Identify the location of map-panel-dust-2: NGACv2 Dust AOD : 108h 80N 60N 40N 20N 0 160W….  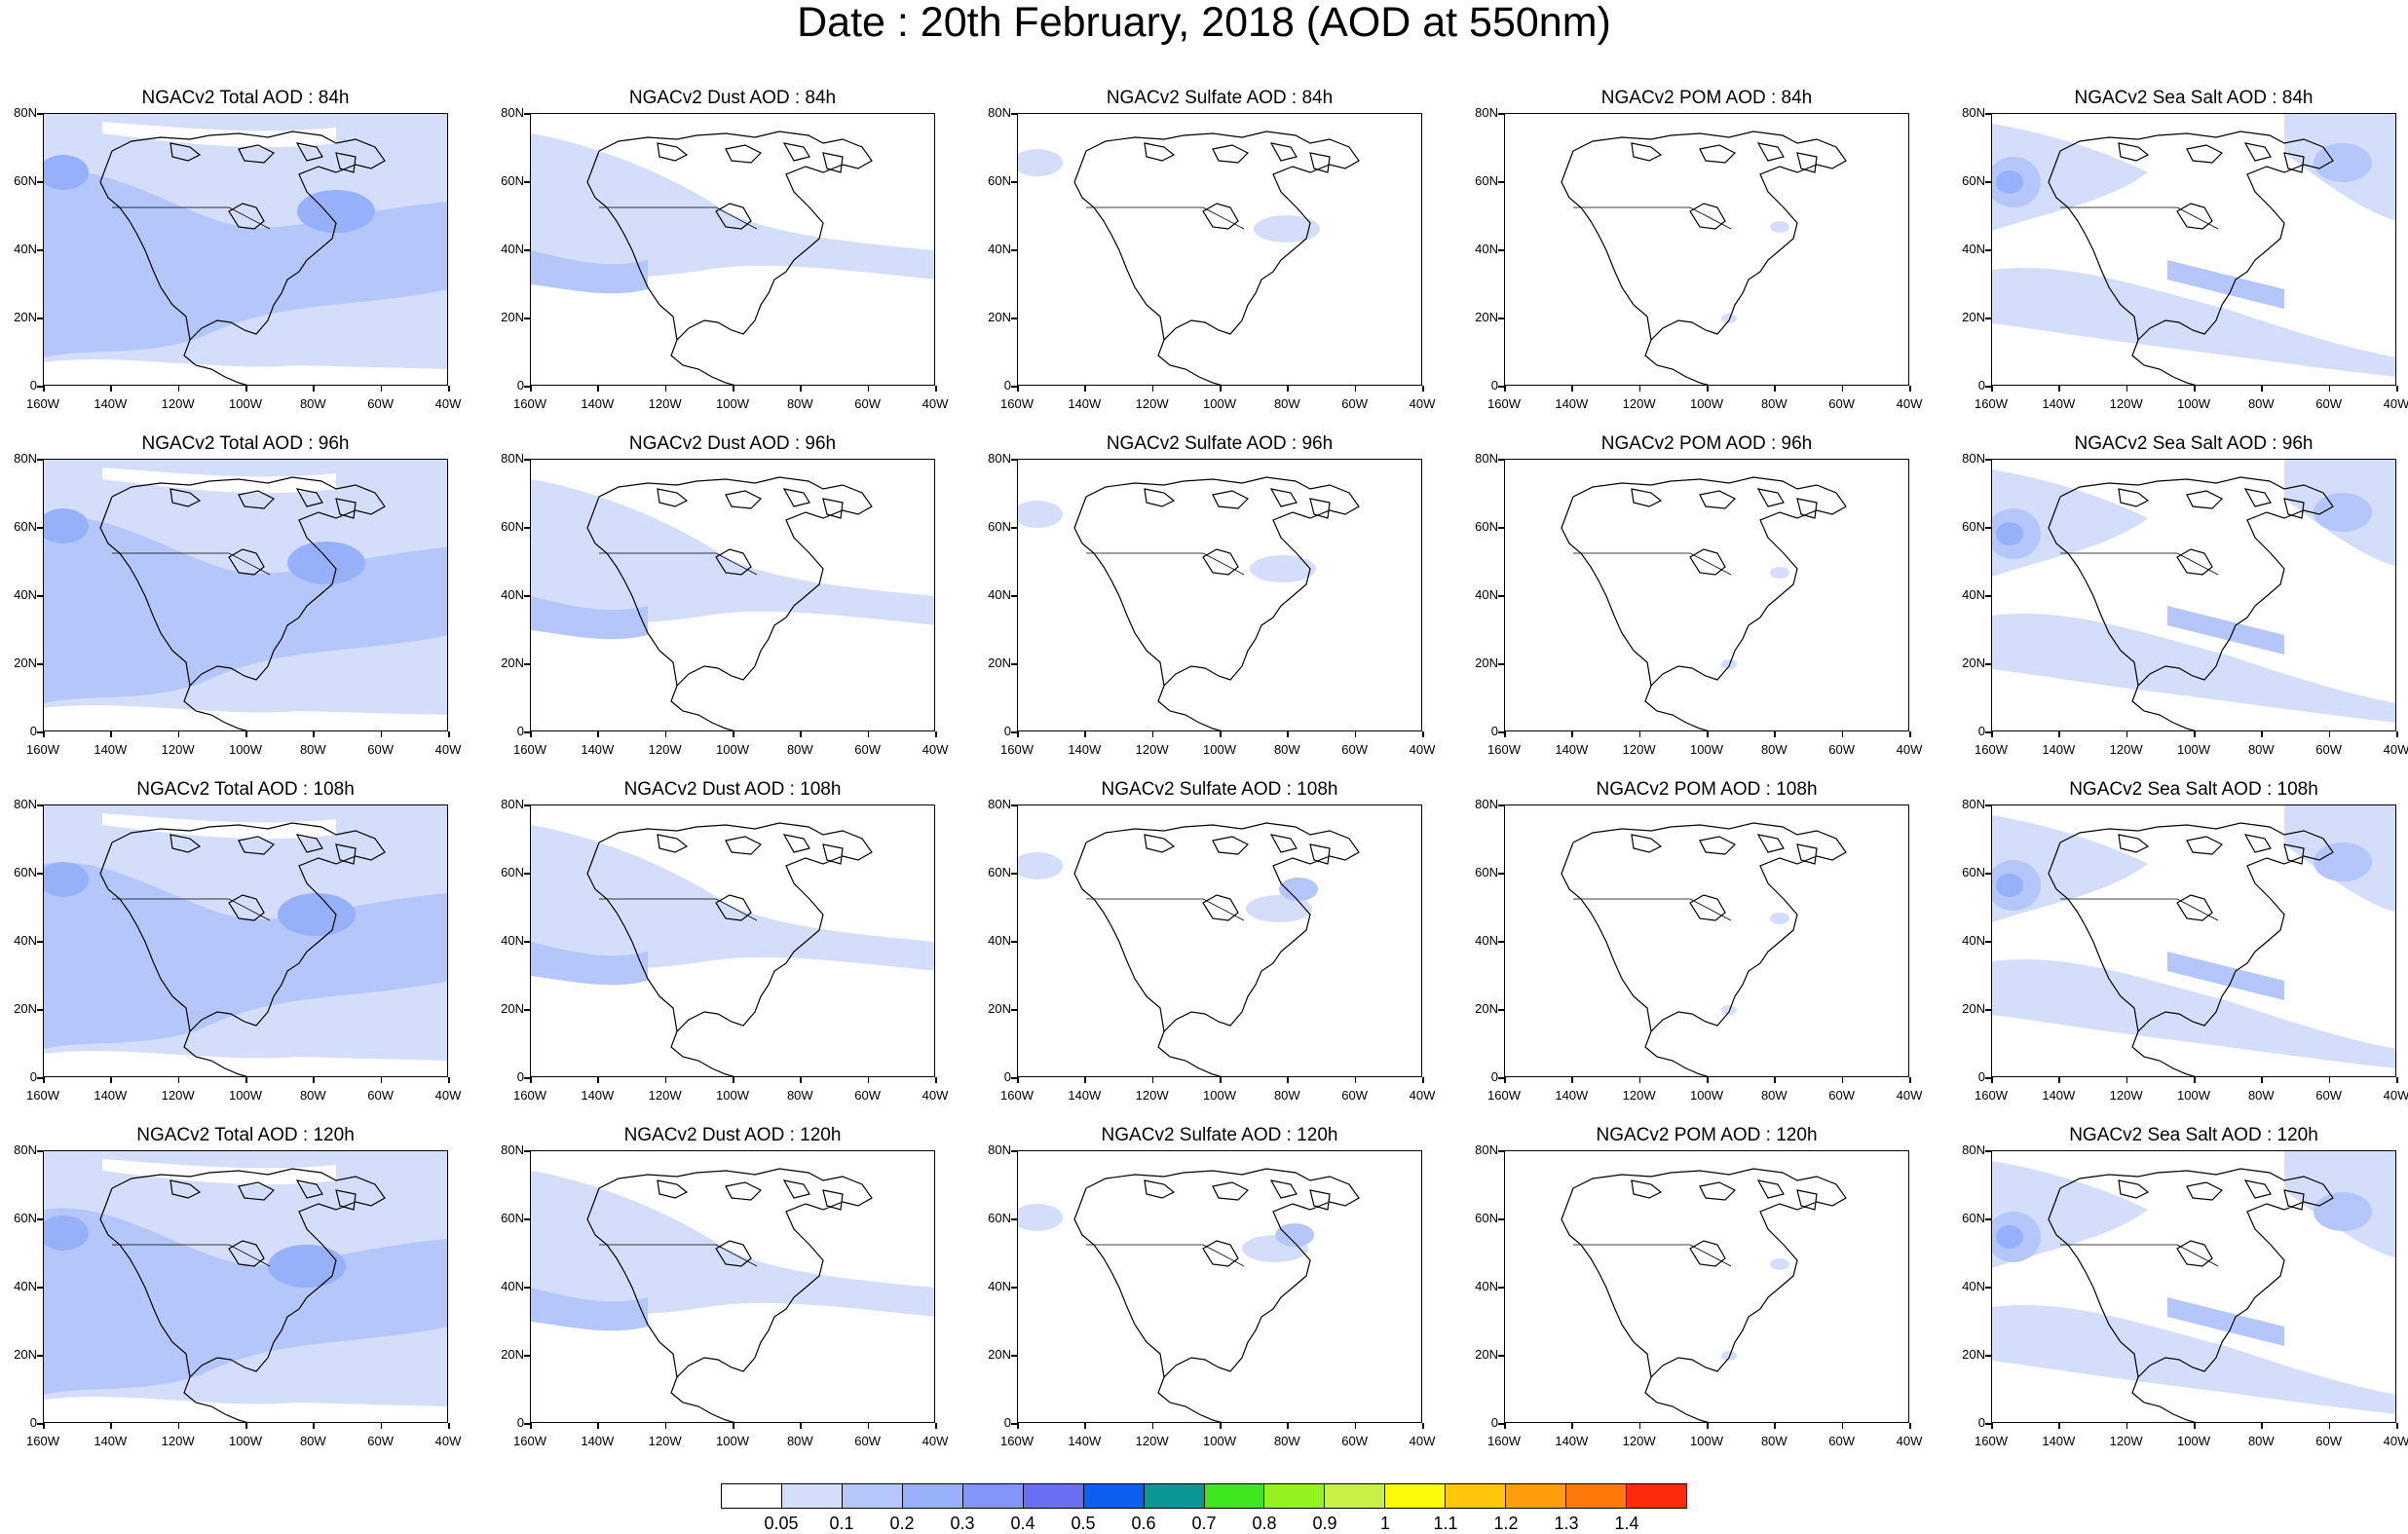
(724, 944).